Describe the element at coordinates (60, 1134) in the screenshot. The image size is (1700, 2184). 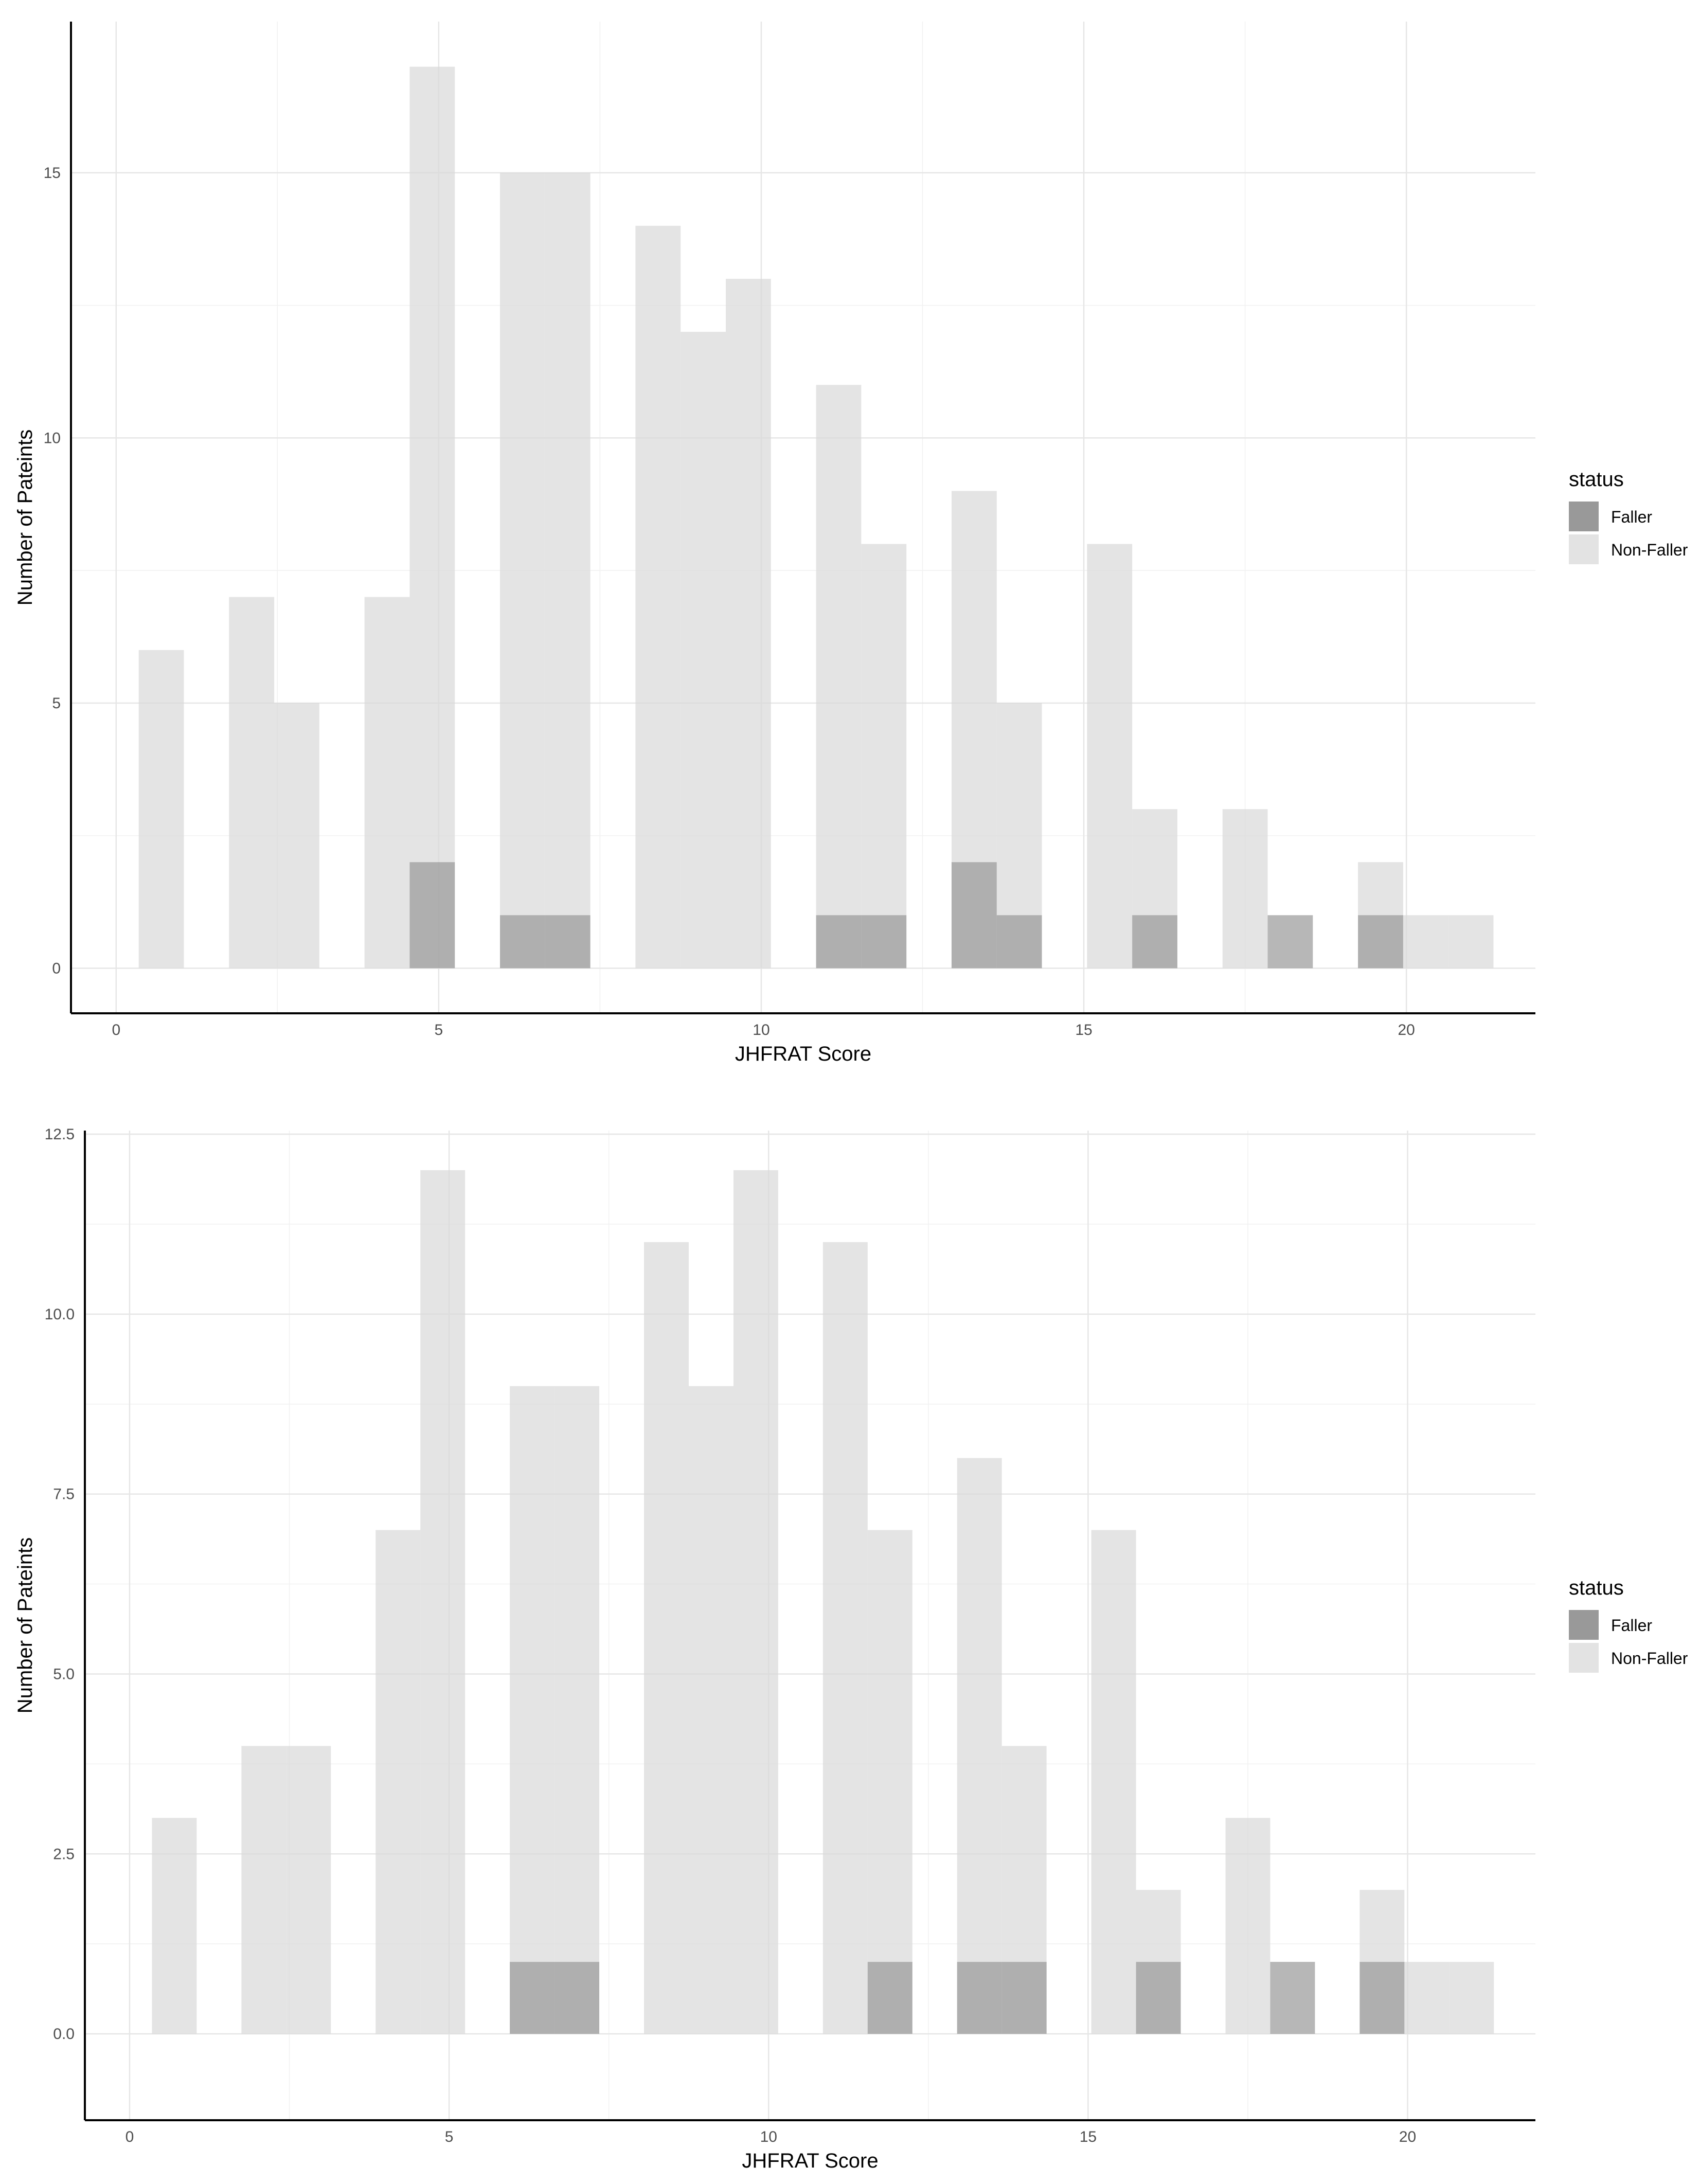
I see `y-tick-label: 12.5` at that location.